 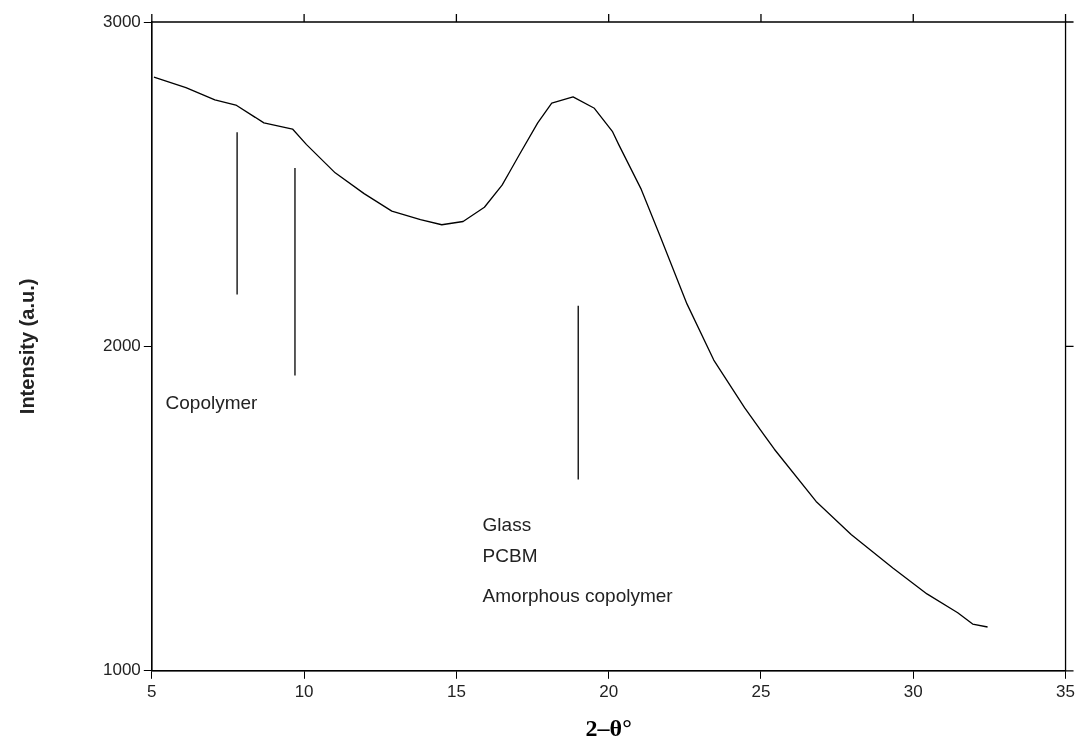 I want to click on annotation: Glass, so click(x=507, y=525).